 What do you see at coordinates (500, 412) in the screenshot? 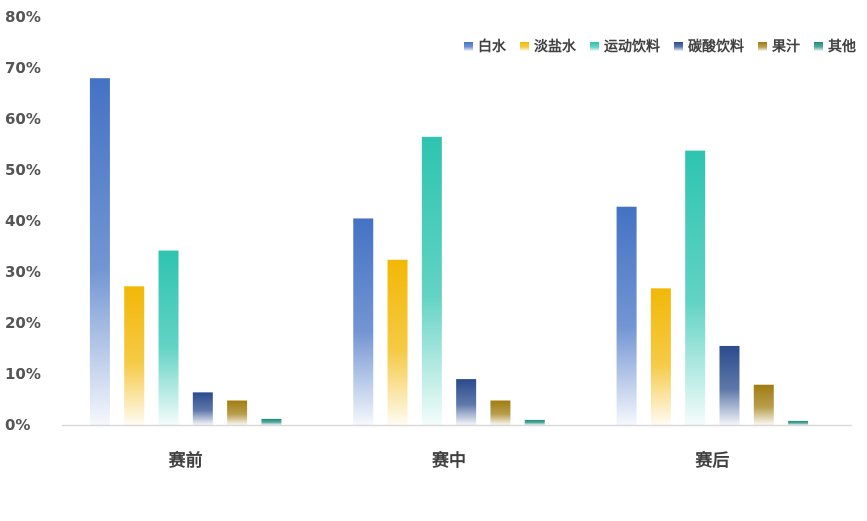
I see `bar-果汁-赛中` at bounding box center [500, 412].